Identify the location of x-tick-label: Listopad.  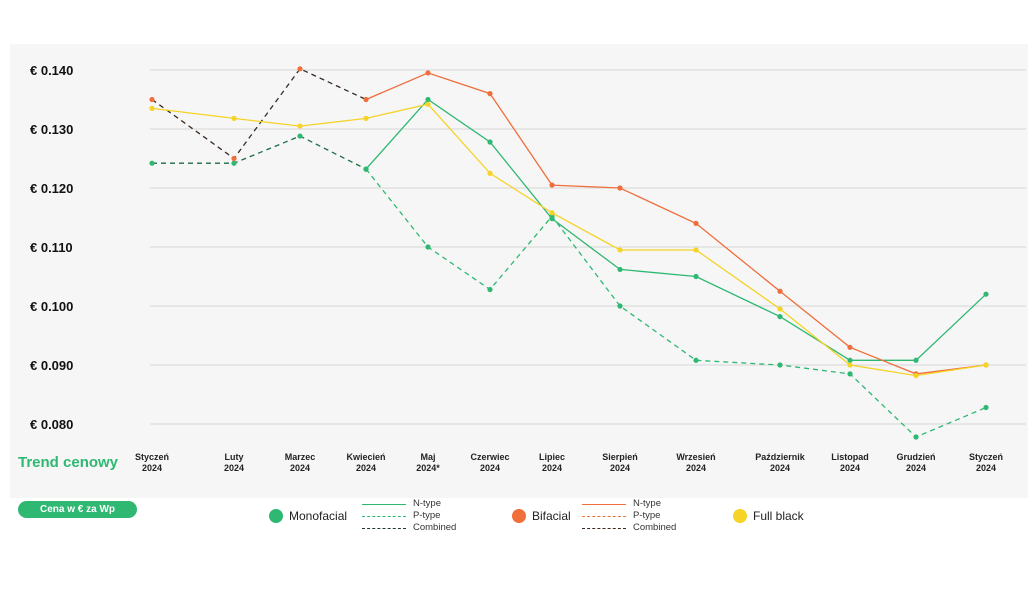
(850, 457).